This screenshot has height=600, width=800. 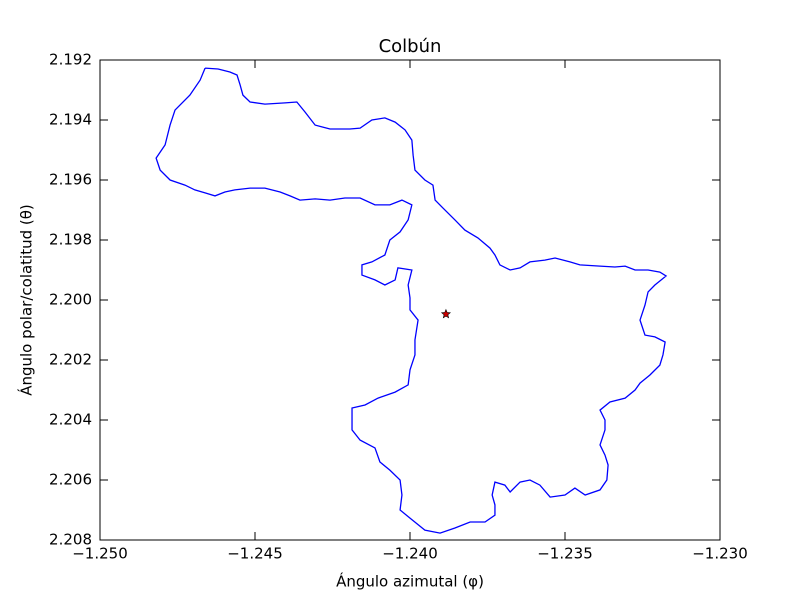 I want to click on star-marker, so click(x=445, y=313).